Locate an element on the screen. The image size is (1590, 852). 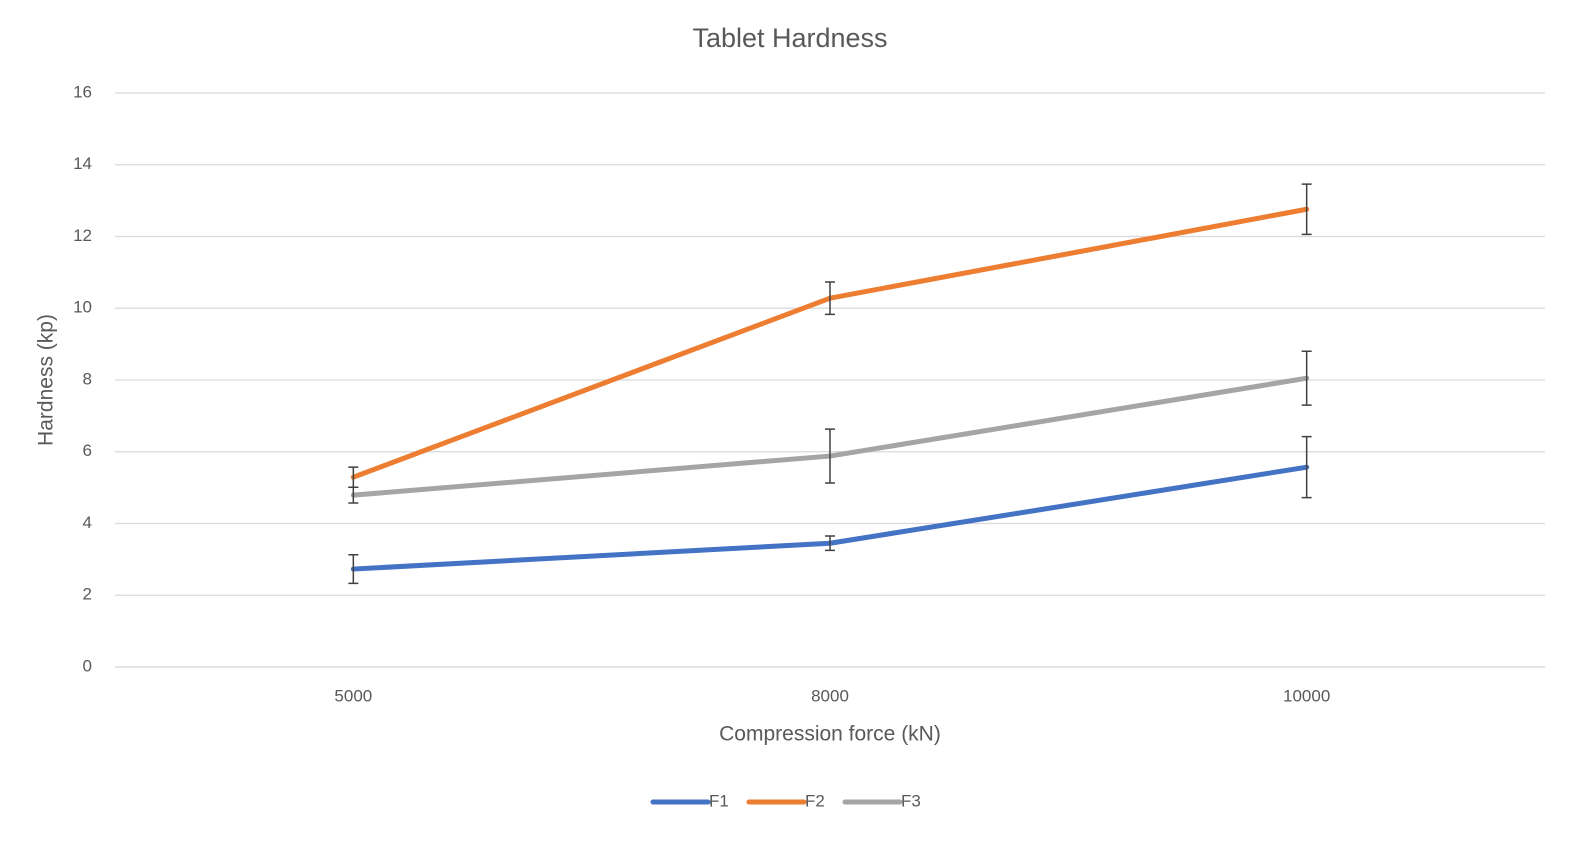
x-tick-label: 10000 is located at coordinates (1306, 695).